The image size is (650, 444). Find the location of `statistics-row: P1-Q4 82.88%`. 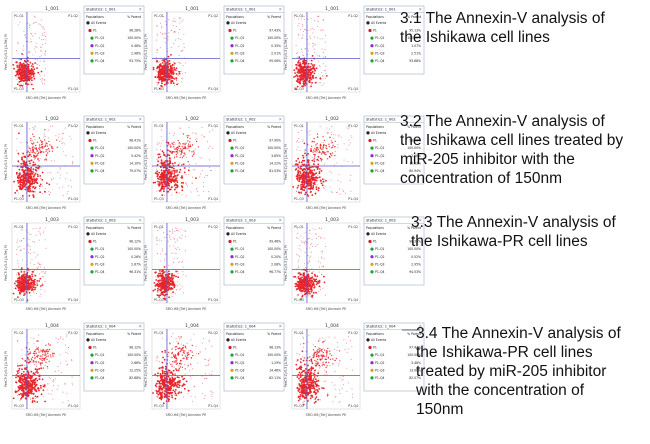

statistics-row: P1-Q4 82.88% is located at coordinates (115, 378).